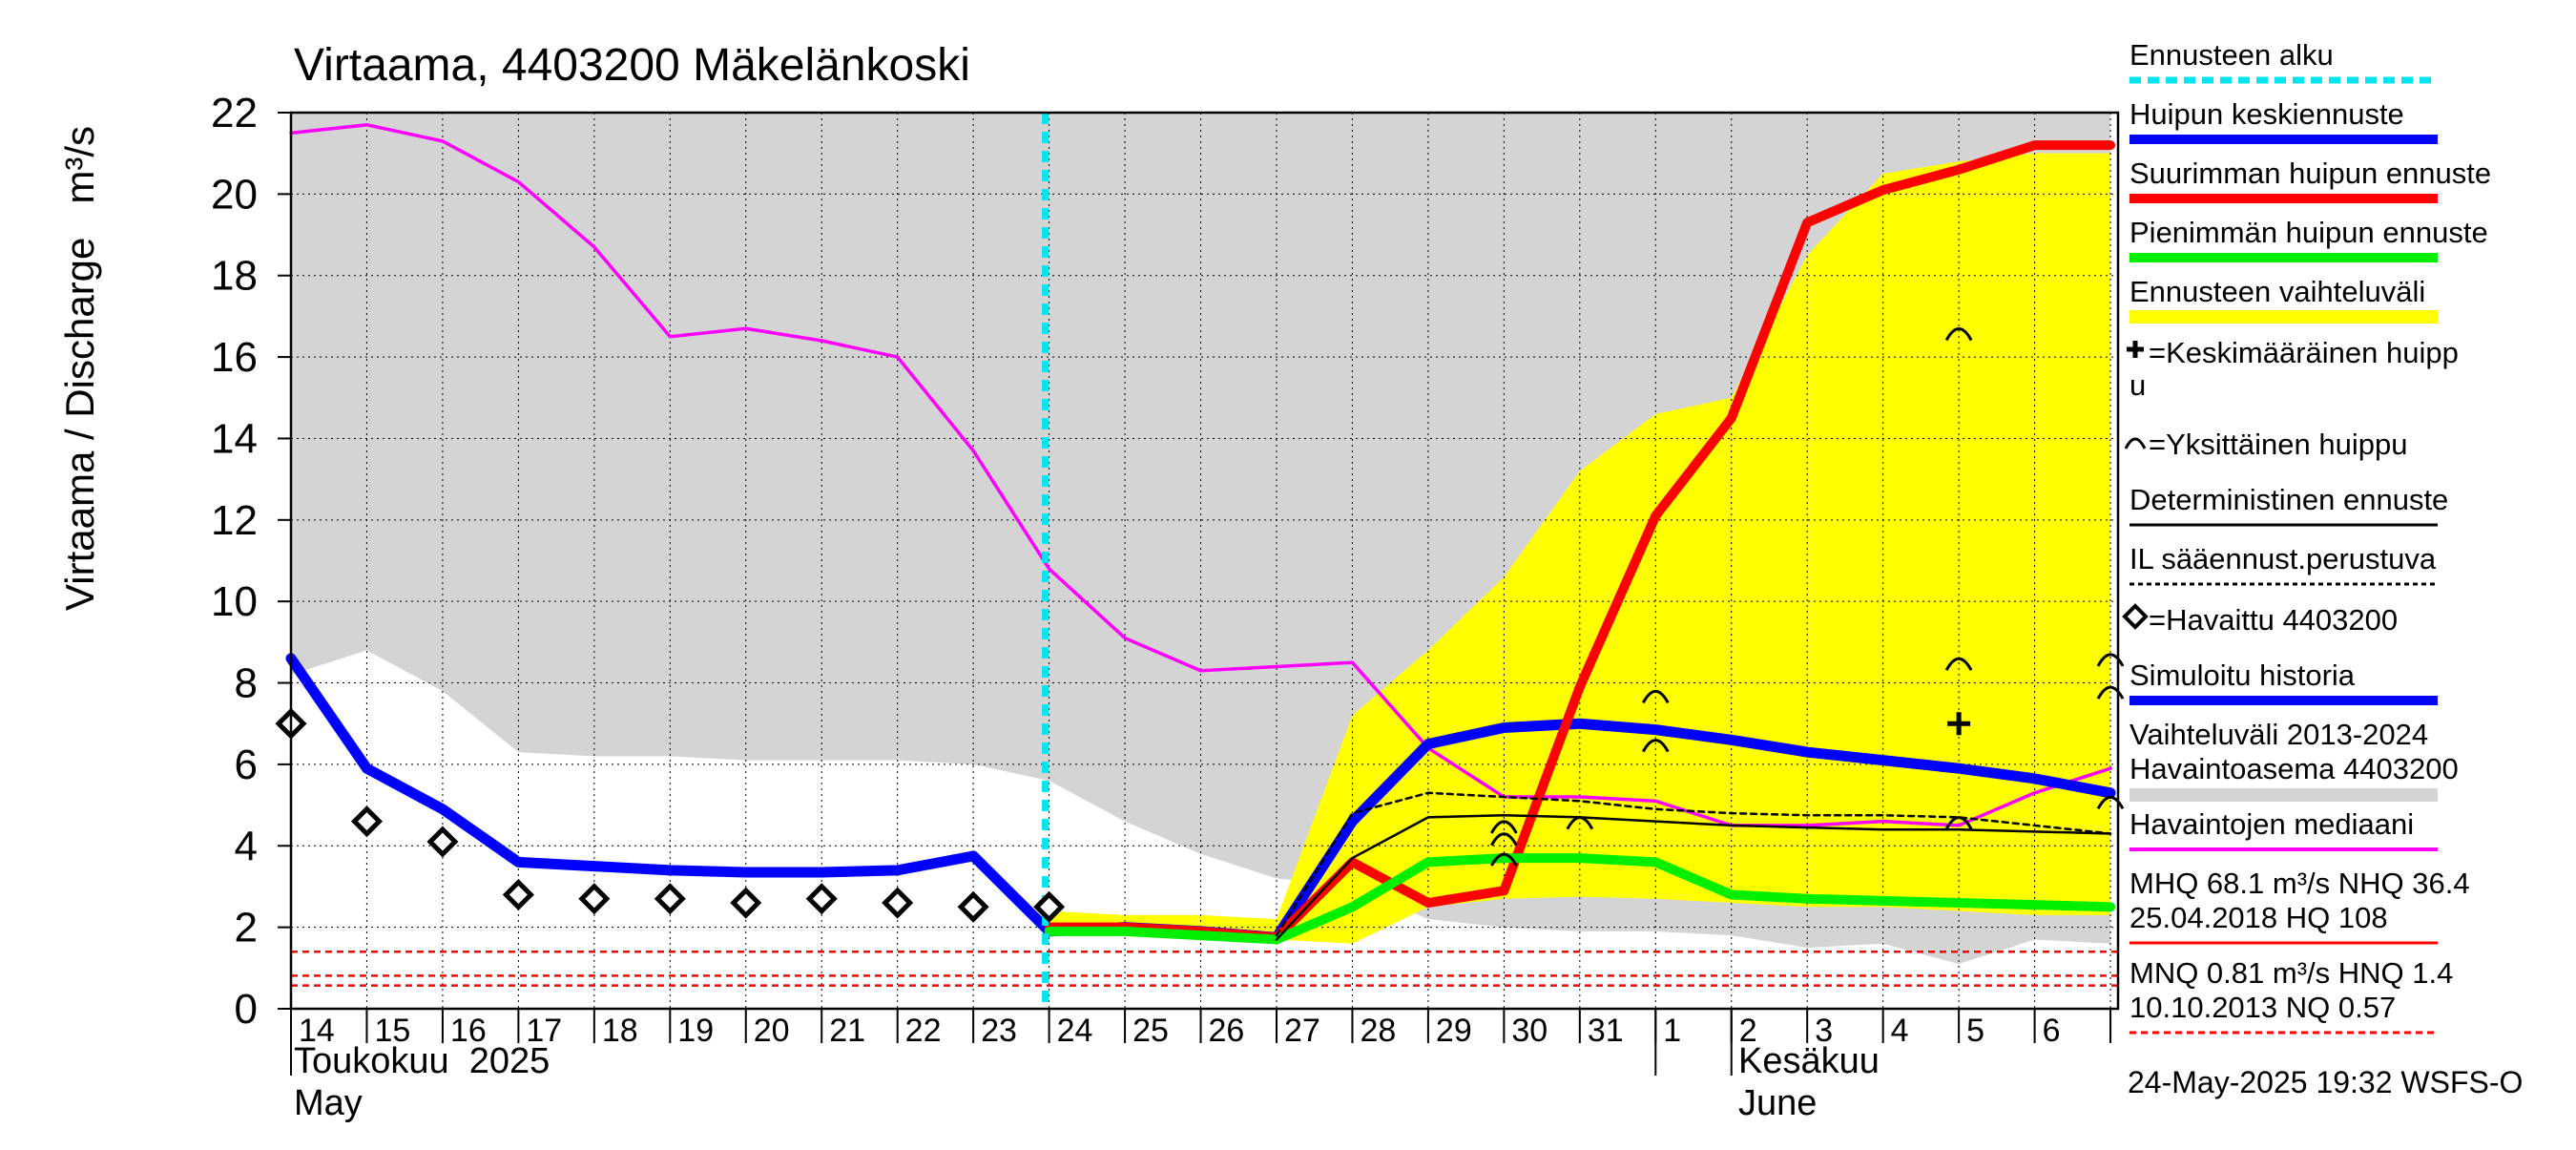  I want to click on legend-item-ennusteen-alku: Ennusteen alku, so click(2283, 61).